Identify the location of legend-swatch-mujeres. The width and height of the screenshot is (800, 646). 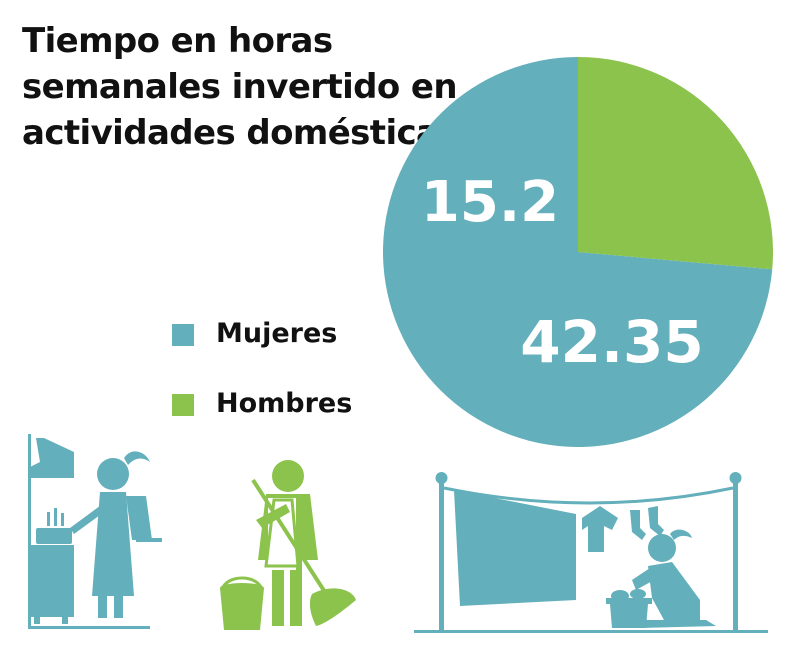
(183, 335).